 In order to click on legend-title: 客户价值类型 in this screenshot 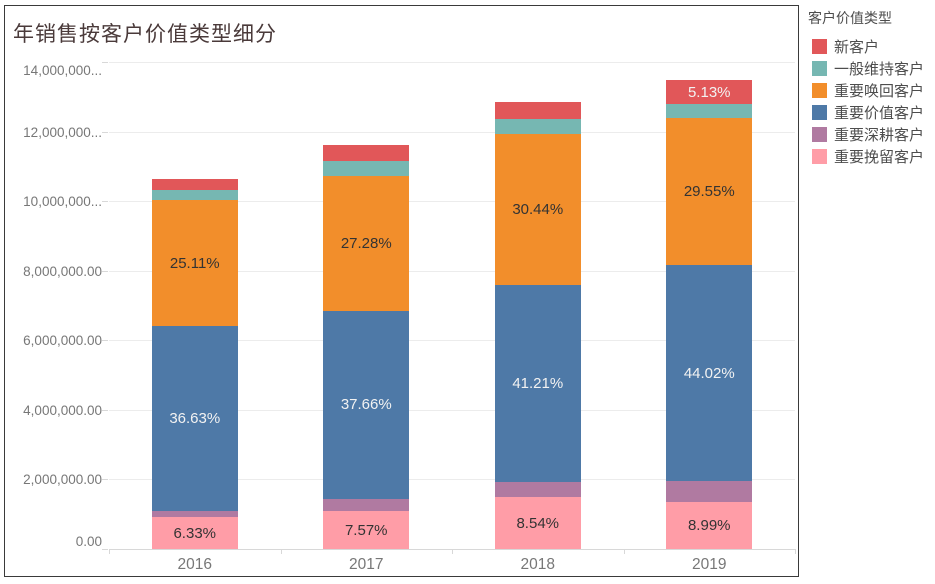, I will do `click(850, 19)`.